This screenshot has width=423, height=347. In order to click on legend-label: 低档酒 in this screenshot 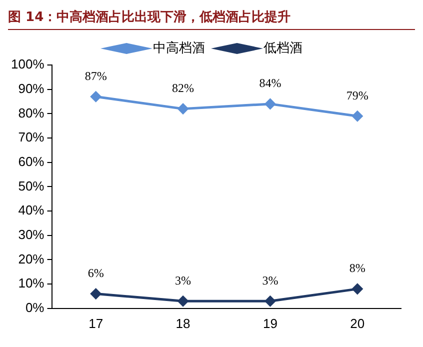, I will do `click(283, 48)`.